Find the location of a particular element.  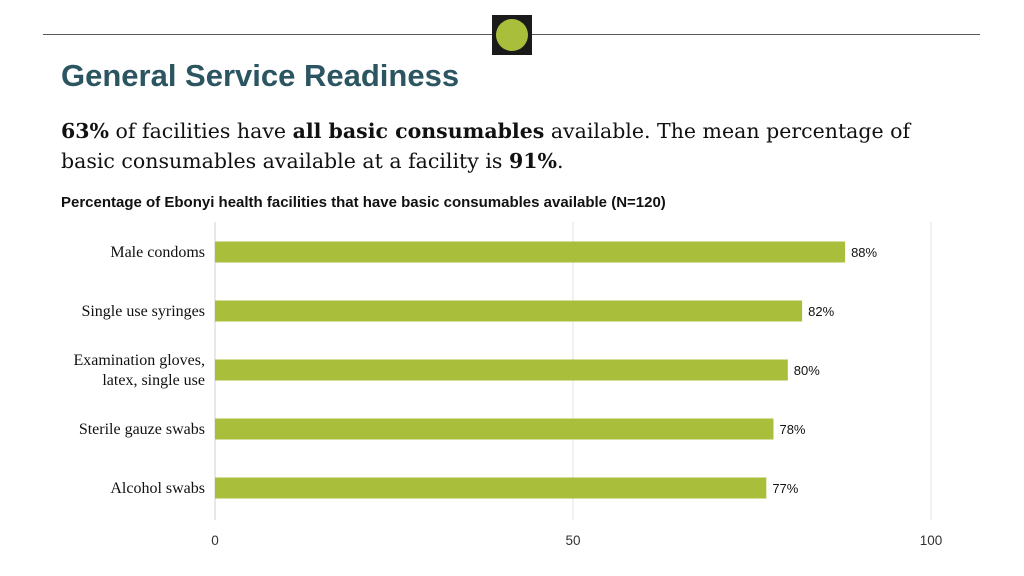

summary-mean-pct: 91% is located at coordinates (532, 161).